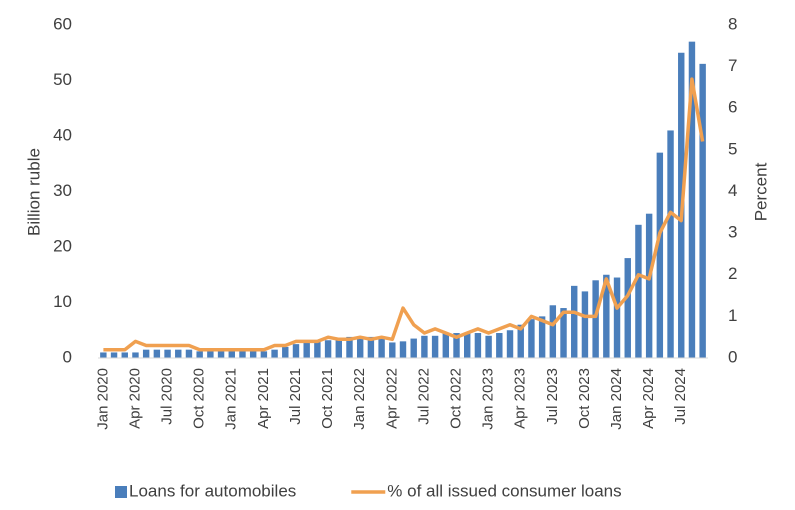  Describe the element at coordinates (732, 190) in the screenshot. I see `y2-tick-label: 4` at that location.